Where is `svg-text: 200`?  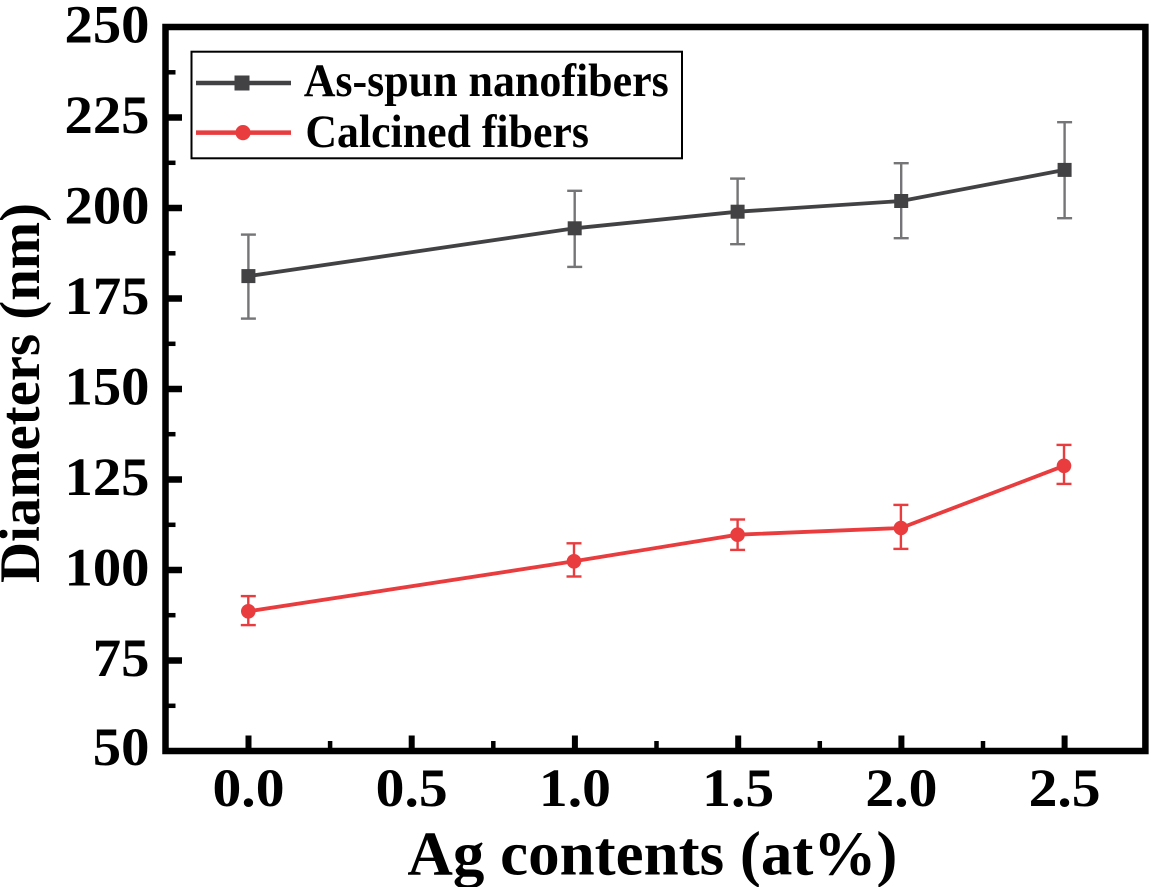 svg-text: 200 is located at coordinates (107, 206).